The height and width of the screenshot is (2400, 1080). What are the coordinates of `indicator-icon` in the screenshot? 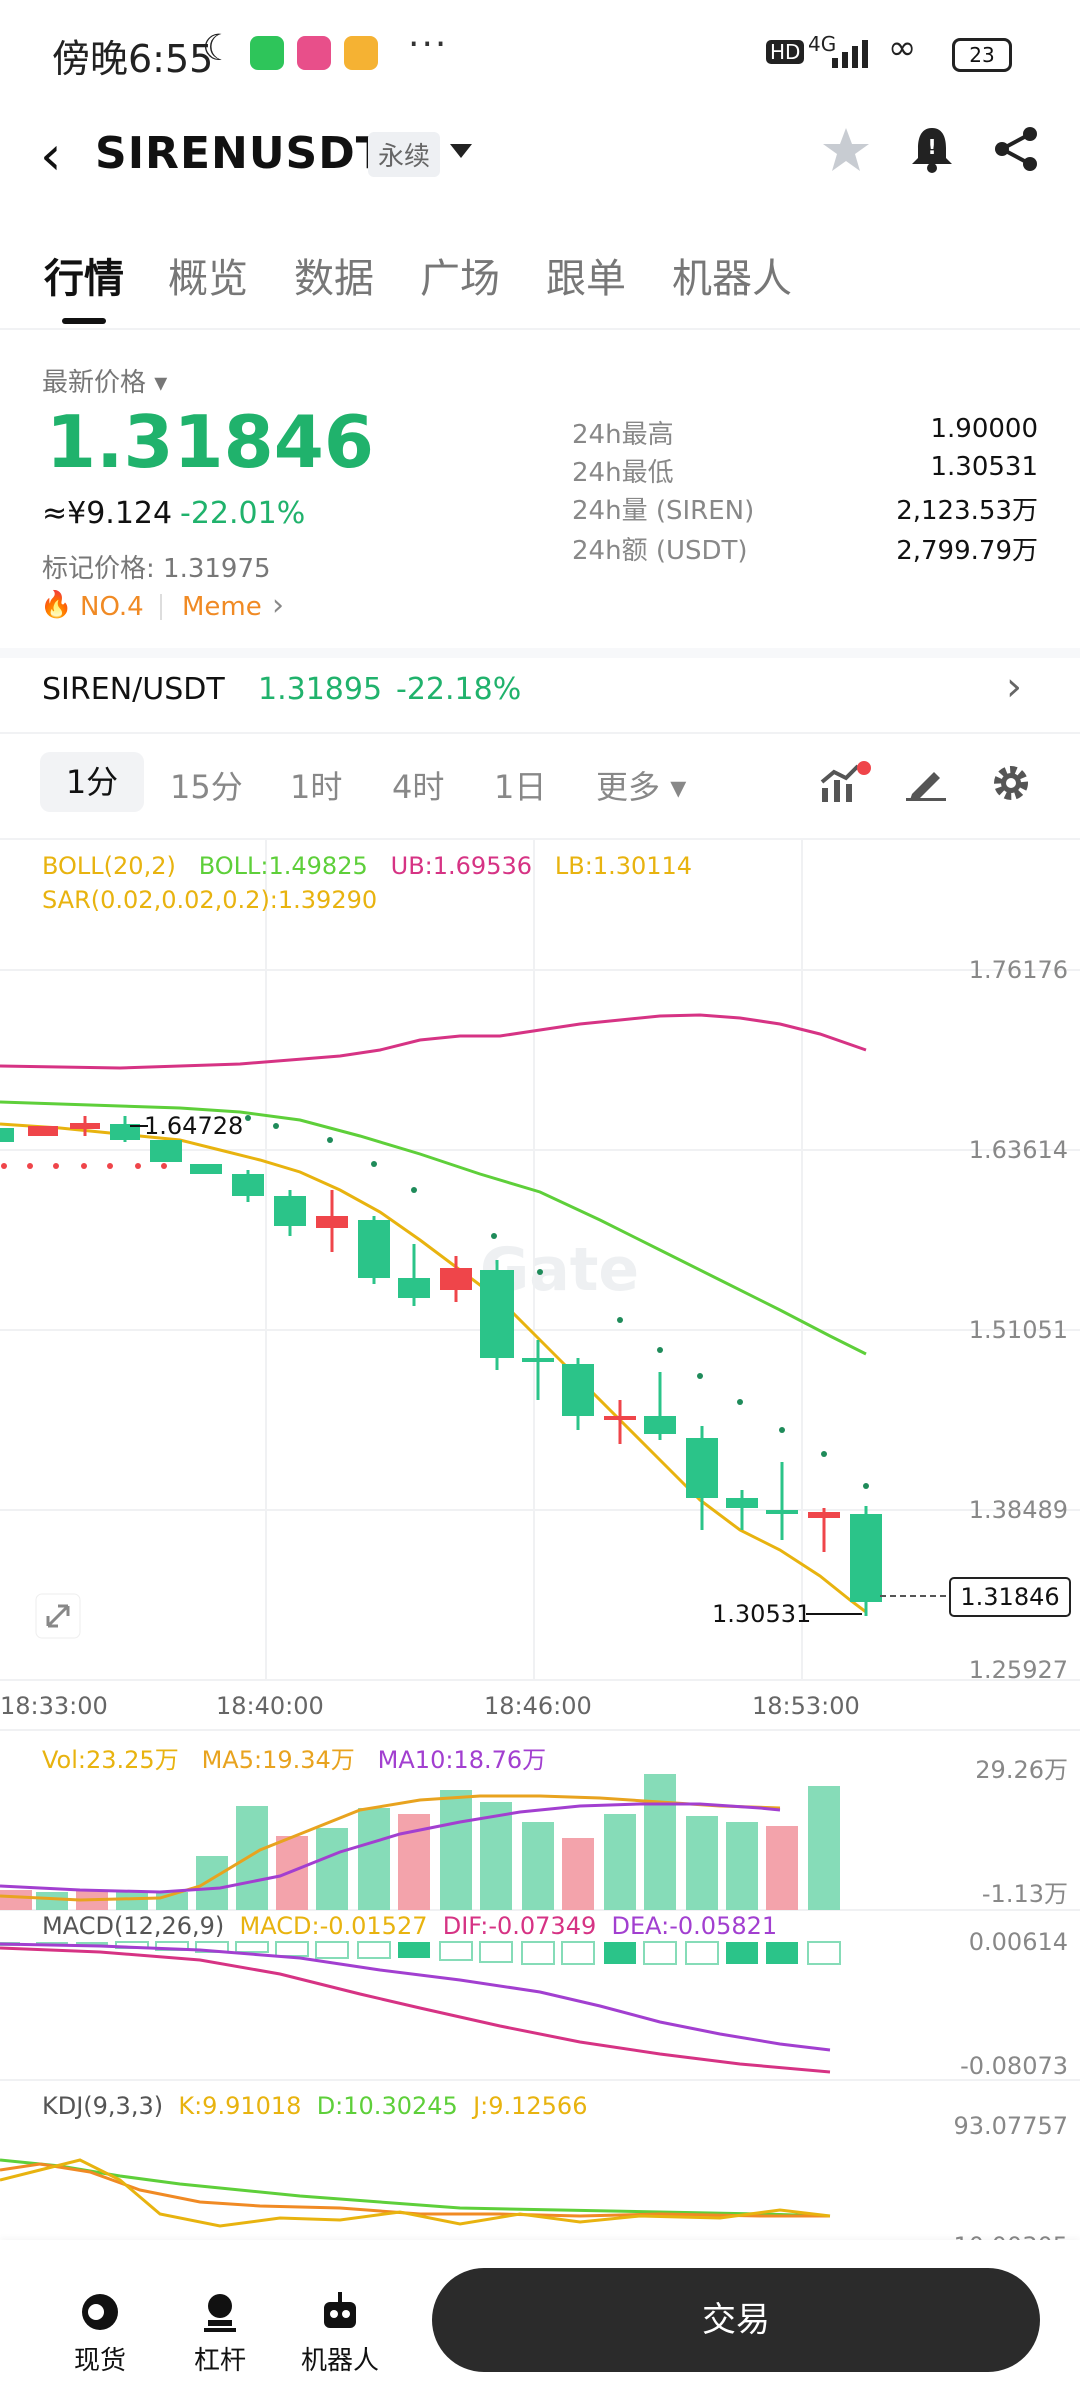 It's located at (846, 782).